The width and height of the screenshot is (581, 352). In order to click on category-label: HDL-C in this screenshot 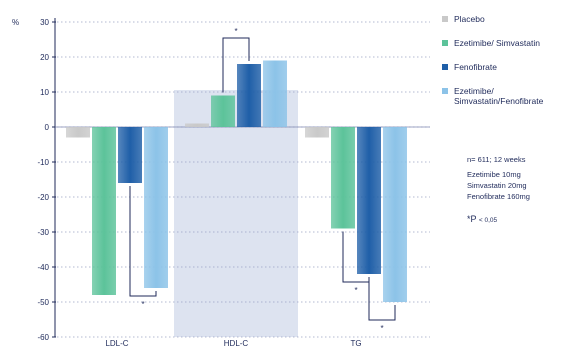, I will do `click(236, 343)`.